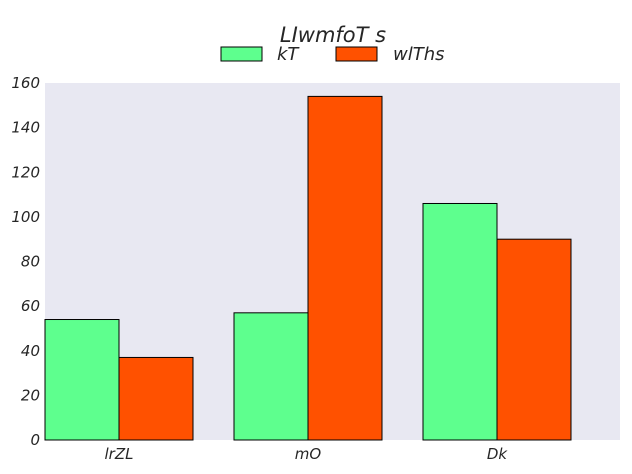 This screenshot has width=632, height=474. I want to click on x-axis: lrZL mO Dk, so click(307, 454).